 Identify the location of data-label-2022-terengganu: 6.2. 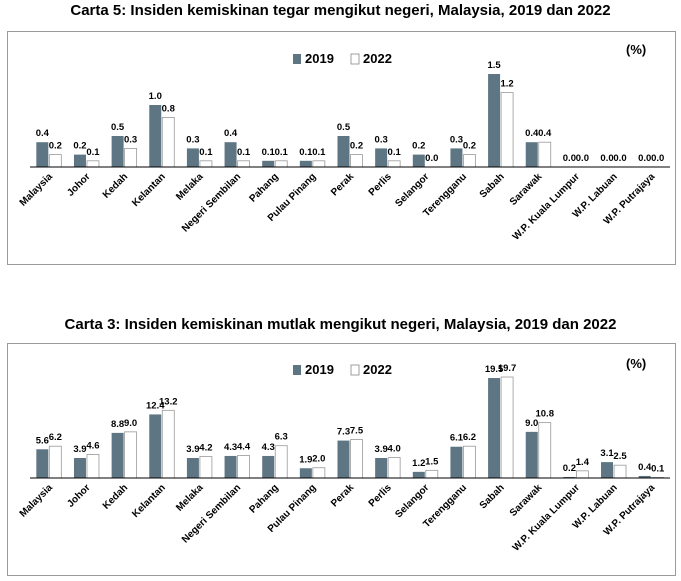
(469, 437).